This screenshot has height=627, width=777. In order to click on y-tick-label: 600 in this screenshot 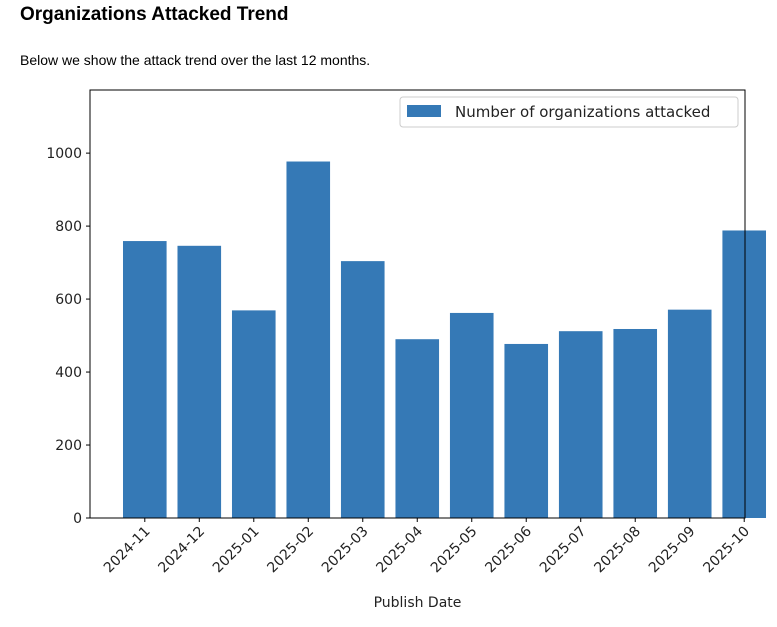, I will do `click(68, 300)`.